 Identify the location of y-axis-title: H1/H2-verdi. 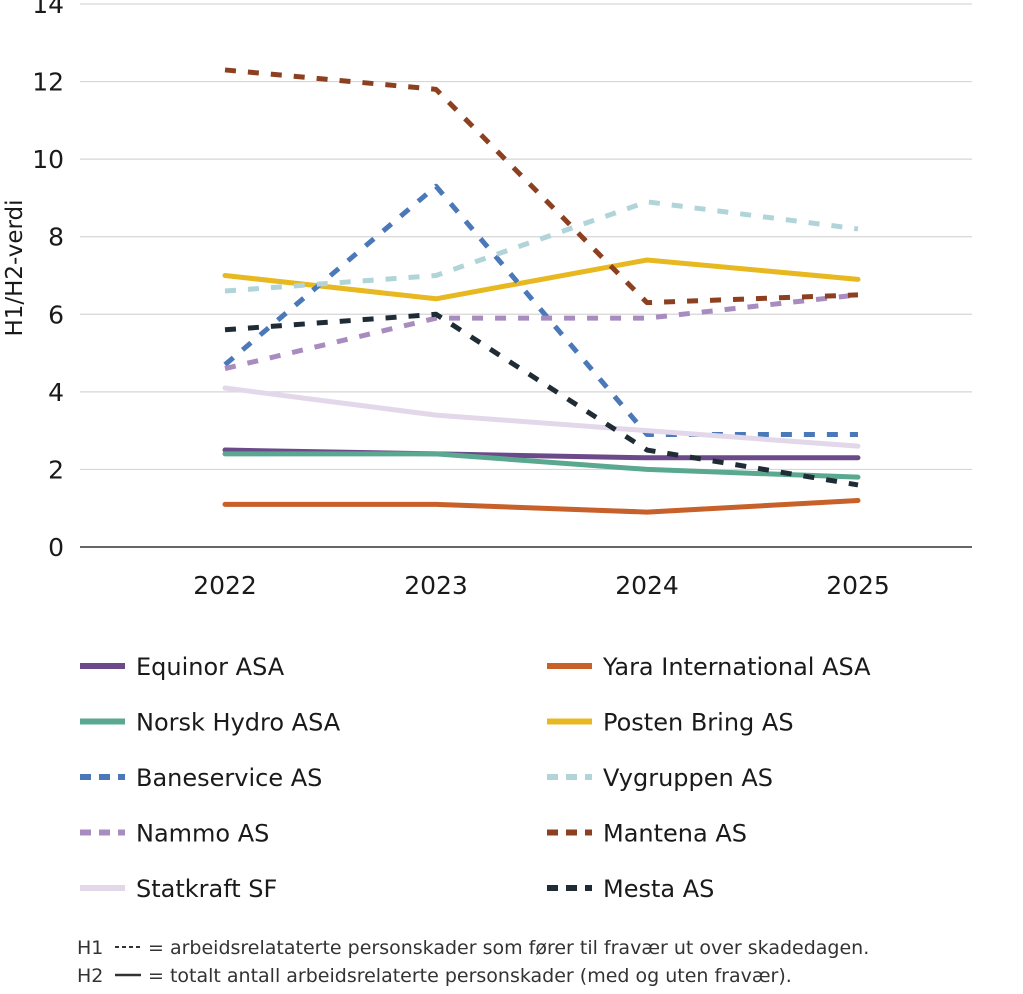
(15, 267).